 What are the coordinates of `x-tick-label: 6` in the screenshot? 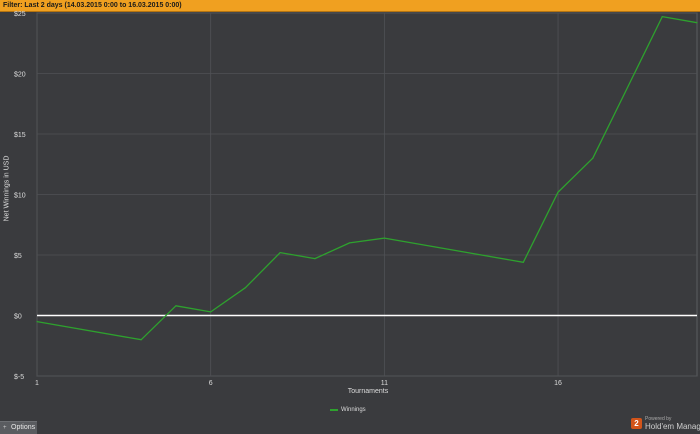 It's located at (211, 383).